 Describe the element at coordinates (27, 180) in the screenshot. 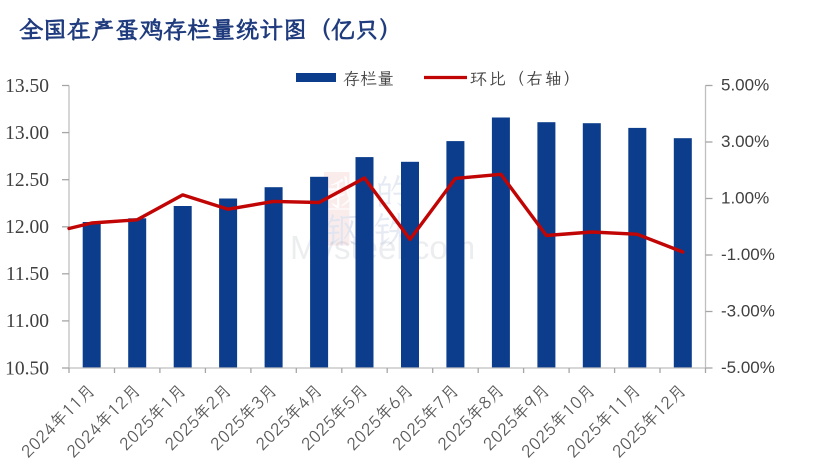

I see `svg-text: 12.50` at that location.